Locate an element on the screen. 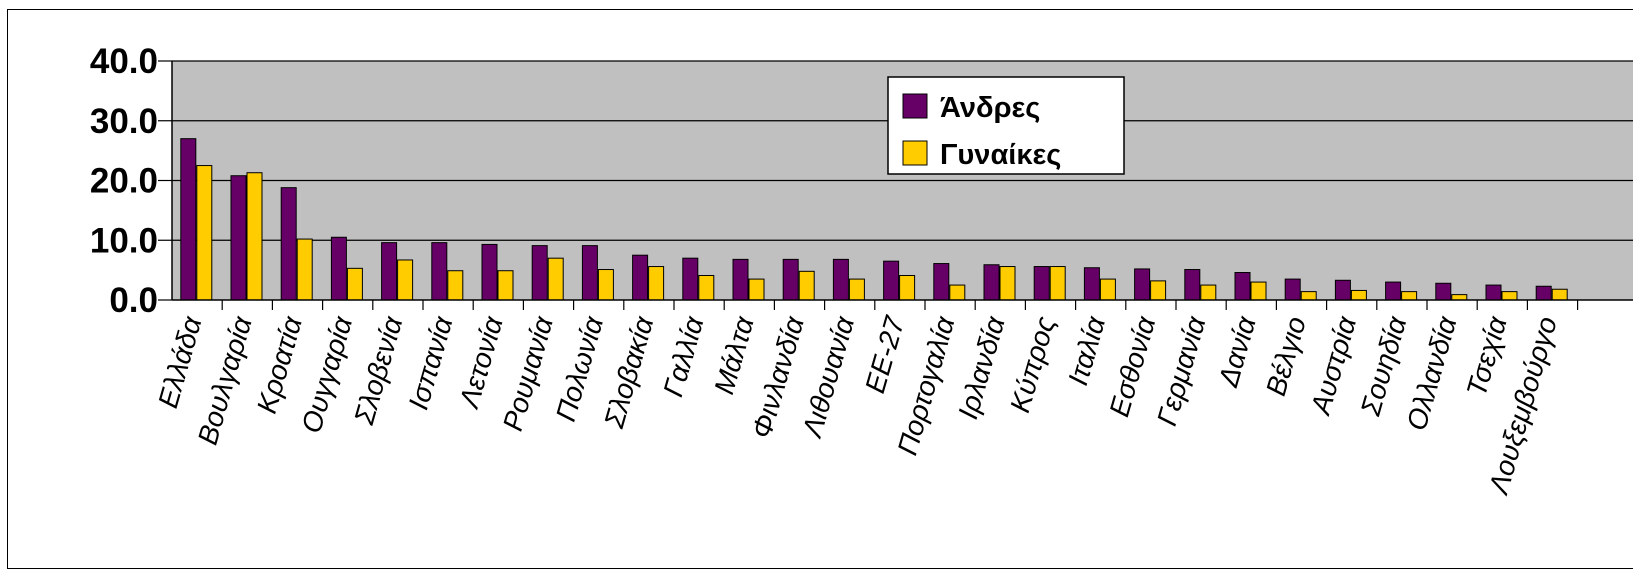  legend-label-men: Άνδρες is located at coordinates (990, 108).